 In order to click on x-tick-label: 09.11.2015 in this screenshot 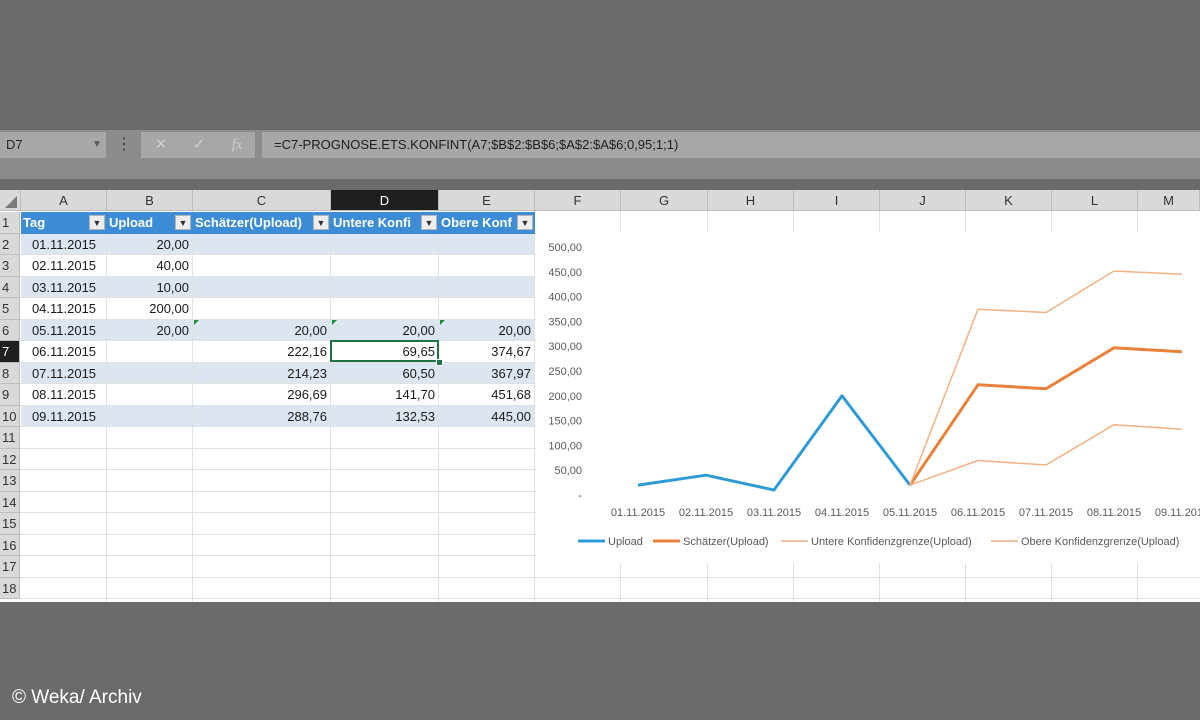, I will do `click(1177, 513)`.